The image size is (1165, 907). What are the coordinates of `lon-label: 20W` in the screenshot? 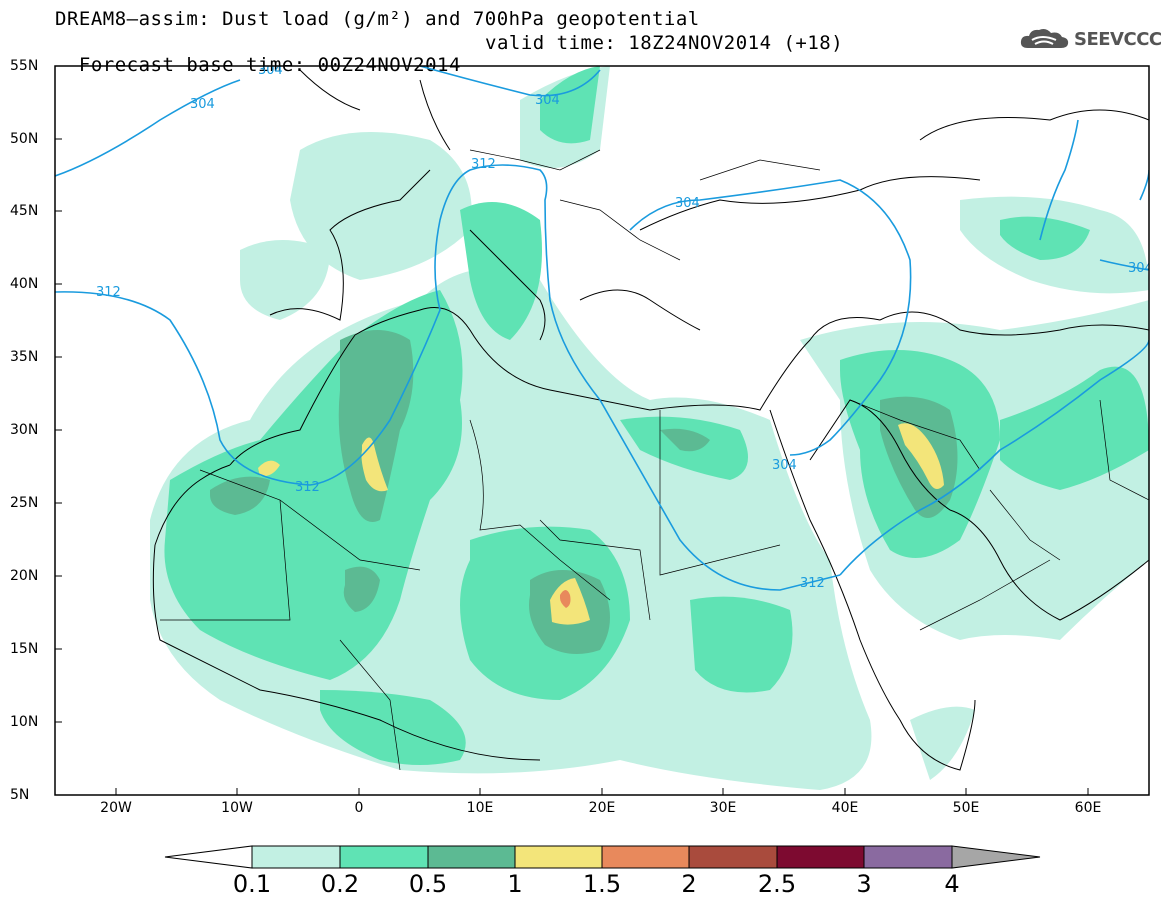 It's located at (116, 808).